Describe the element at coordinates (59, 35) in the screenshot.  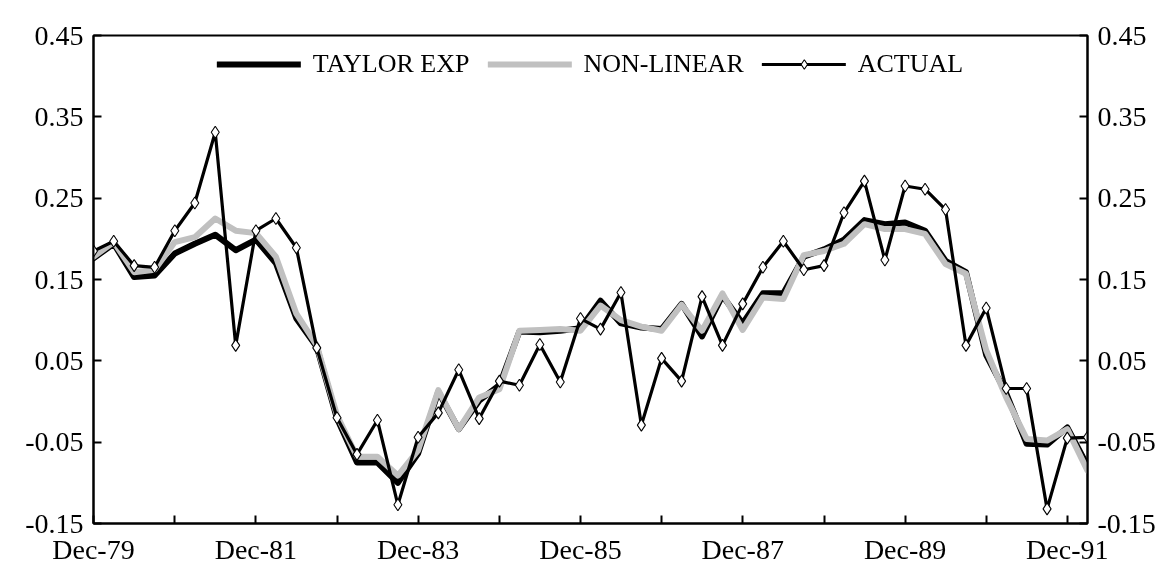
I see `y-tick-label: 0.45` at that location.